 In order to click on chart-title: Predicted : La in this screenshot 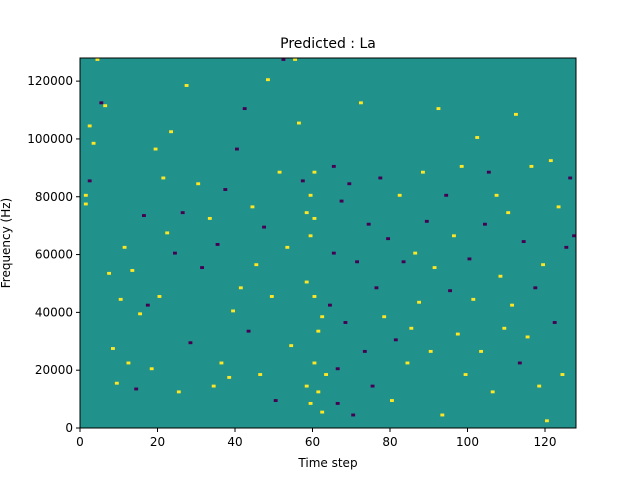, I will do `click(328, 44)`.